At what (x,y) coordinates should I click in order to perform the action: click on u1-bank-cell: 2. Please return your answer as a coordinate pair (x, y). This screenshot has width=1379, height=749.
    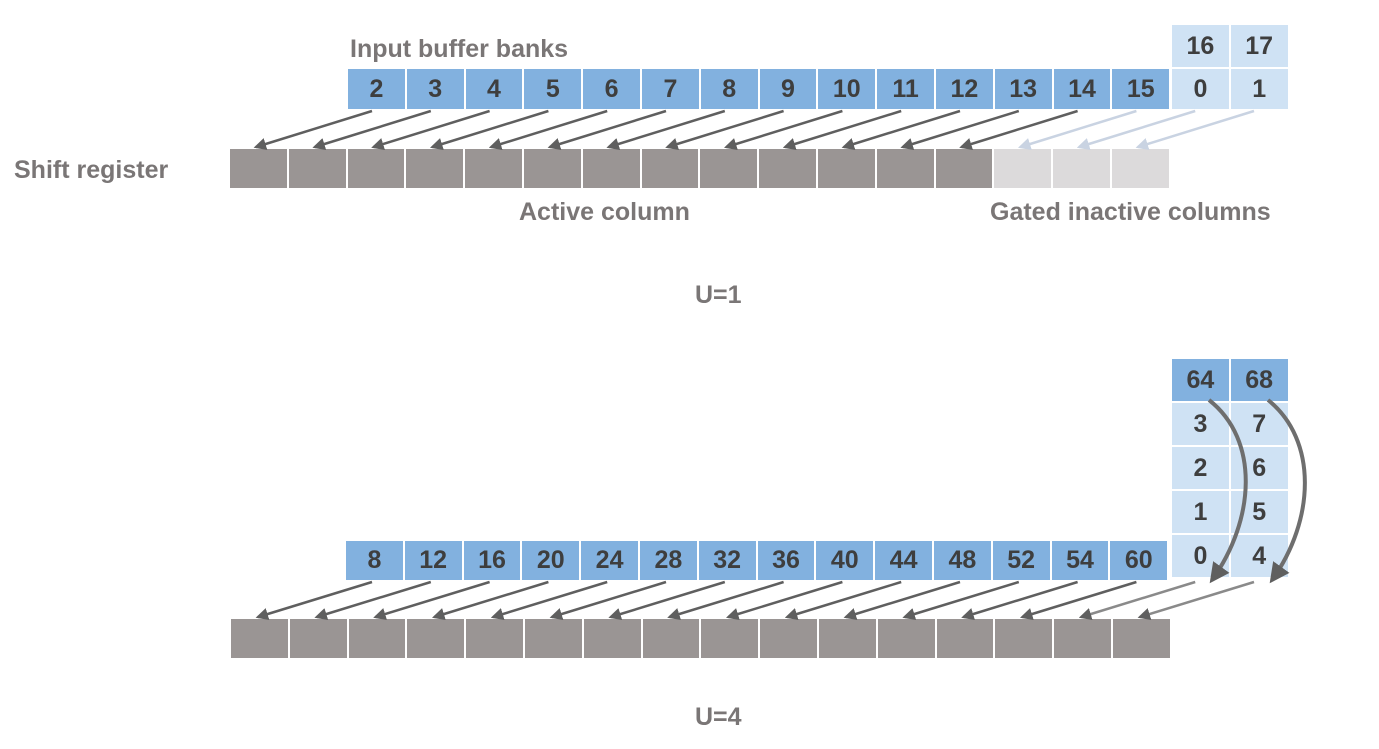
    Looking at the image, I should click on (376, 89).